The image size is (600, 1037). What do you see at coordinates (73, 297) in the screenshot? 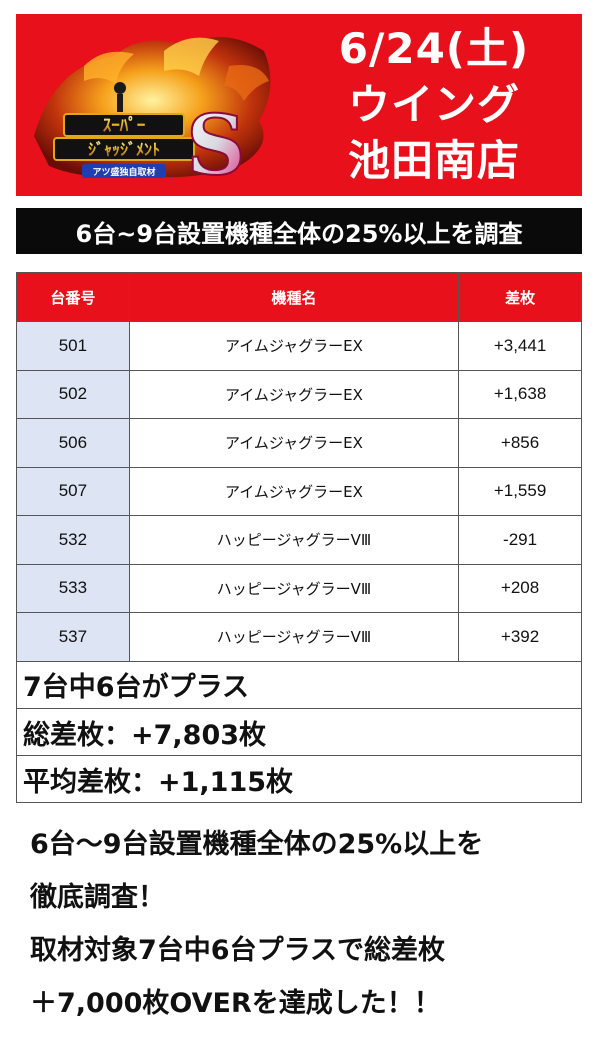
I see `header-machine-number: 台番号` at bounding box center [73, 297].